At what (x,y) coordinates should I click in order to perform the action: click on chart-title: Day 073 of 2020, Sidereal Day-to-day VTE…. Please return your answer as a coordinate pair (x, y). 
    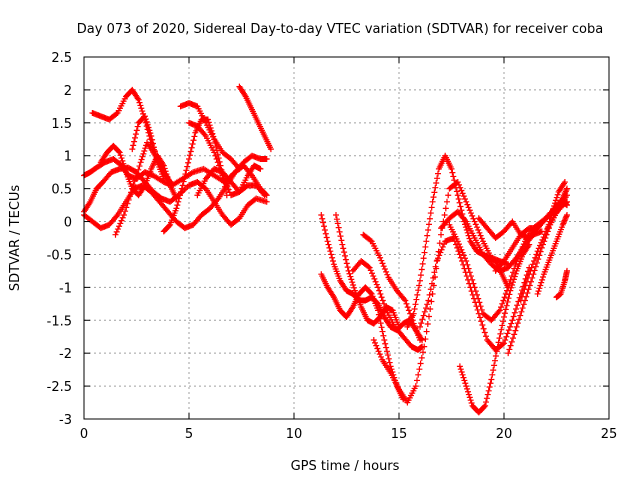
    Looking at the image, I should click on (340, 29).